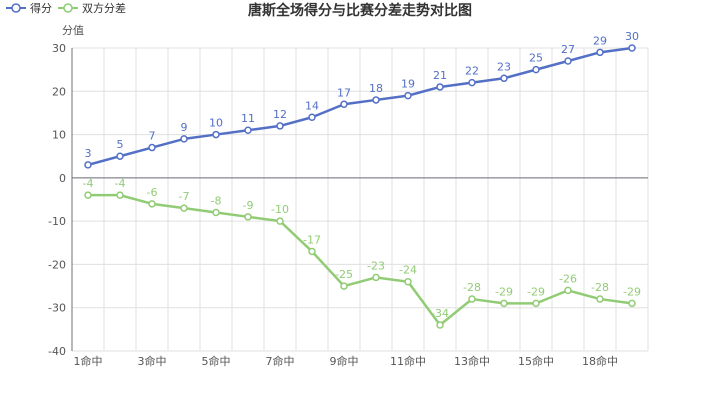  What do you see at coordinates (440, 75) in the screenshot?
I see `data-label: 21` at bounding box center [440, 75].